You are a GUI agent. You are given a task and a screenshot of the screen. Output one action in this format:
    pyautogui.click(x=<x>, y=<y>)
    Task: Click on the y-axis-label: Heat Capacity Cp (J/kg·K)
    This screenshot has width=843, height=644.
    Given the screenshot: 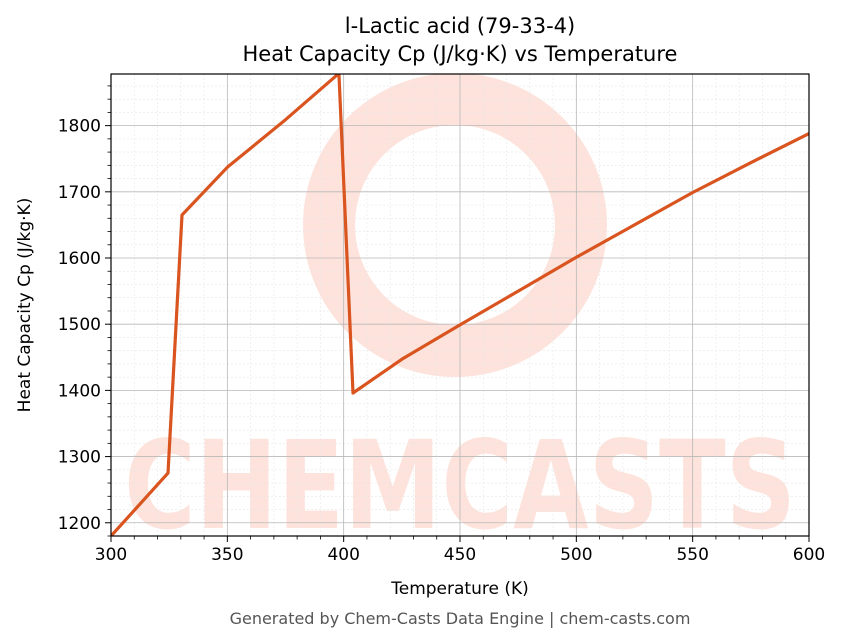 What is the action you would take?
    pyautogui.click(x=25, y=305)
    